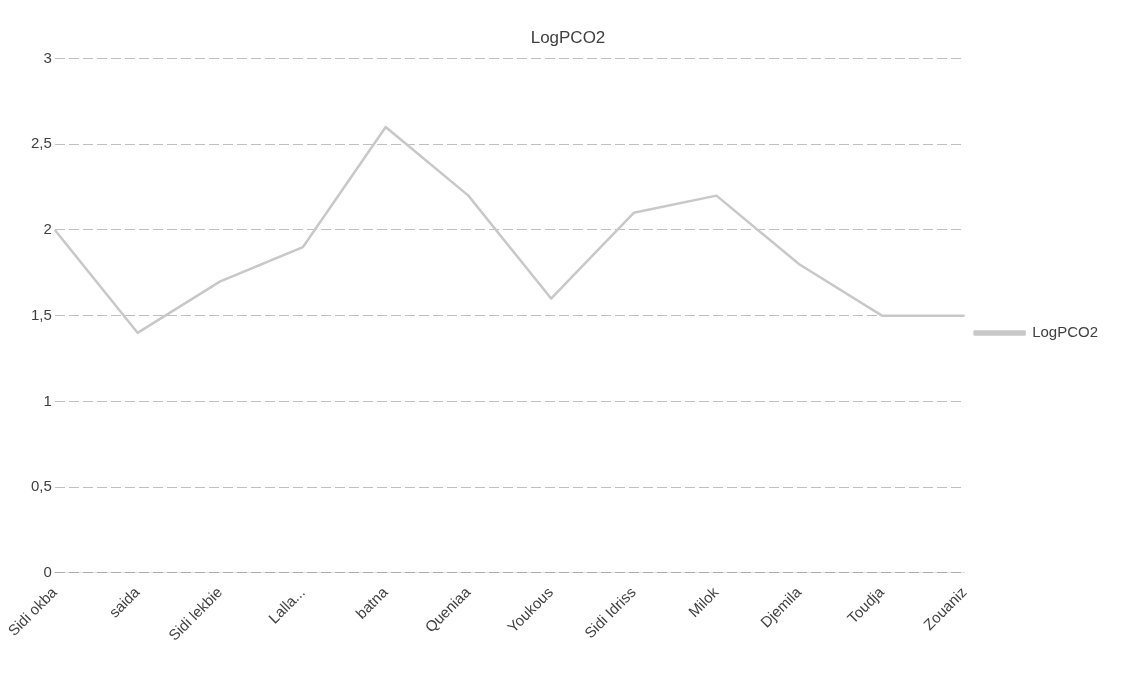  Describe the element at coordinates (47, 400) in the screenshot. I see `y-tick-label: 1` at that location.